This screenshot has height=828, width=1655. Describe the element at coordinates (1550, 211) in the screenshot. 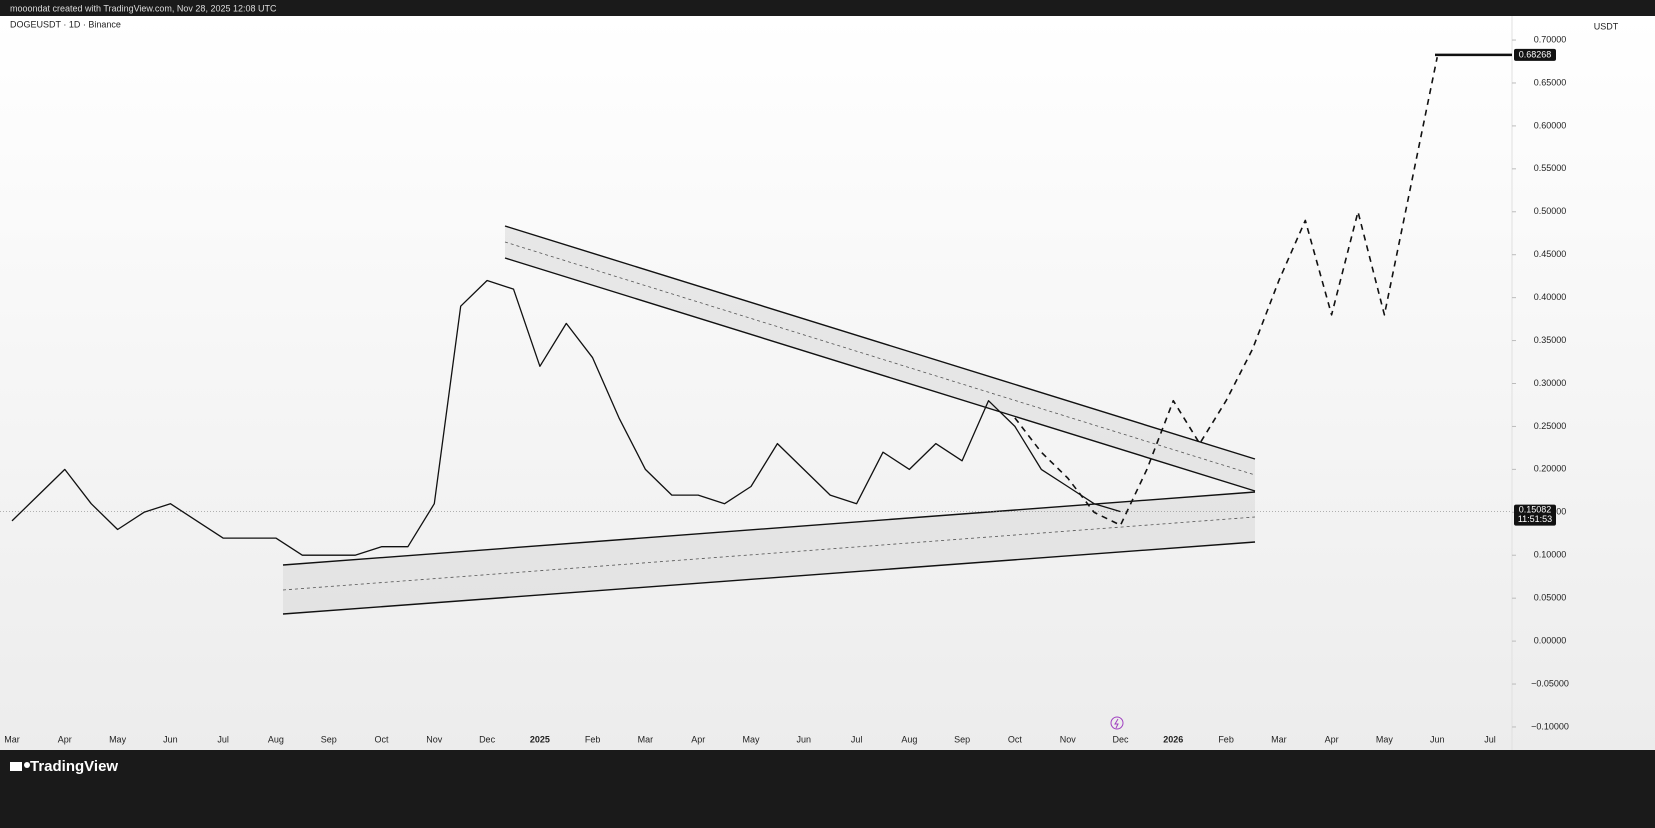

I see `y-tick-label: 0.50000` at that location.